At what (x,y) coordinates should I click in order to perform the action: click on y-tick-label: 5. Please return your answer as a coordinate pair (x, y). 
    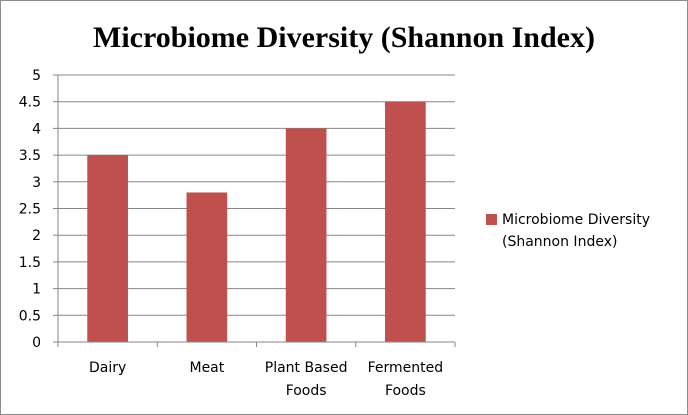
    Looking at the image, I should click on (36, 76).